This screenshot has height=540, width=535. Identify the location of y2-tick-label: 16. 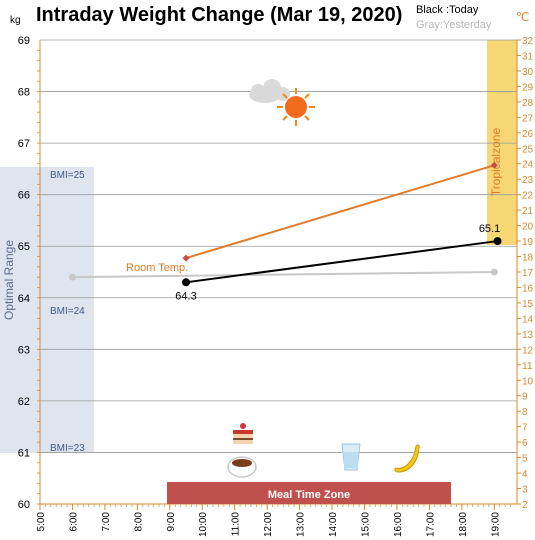
(528, 288).